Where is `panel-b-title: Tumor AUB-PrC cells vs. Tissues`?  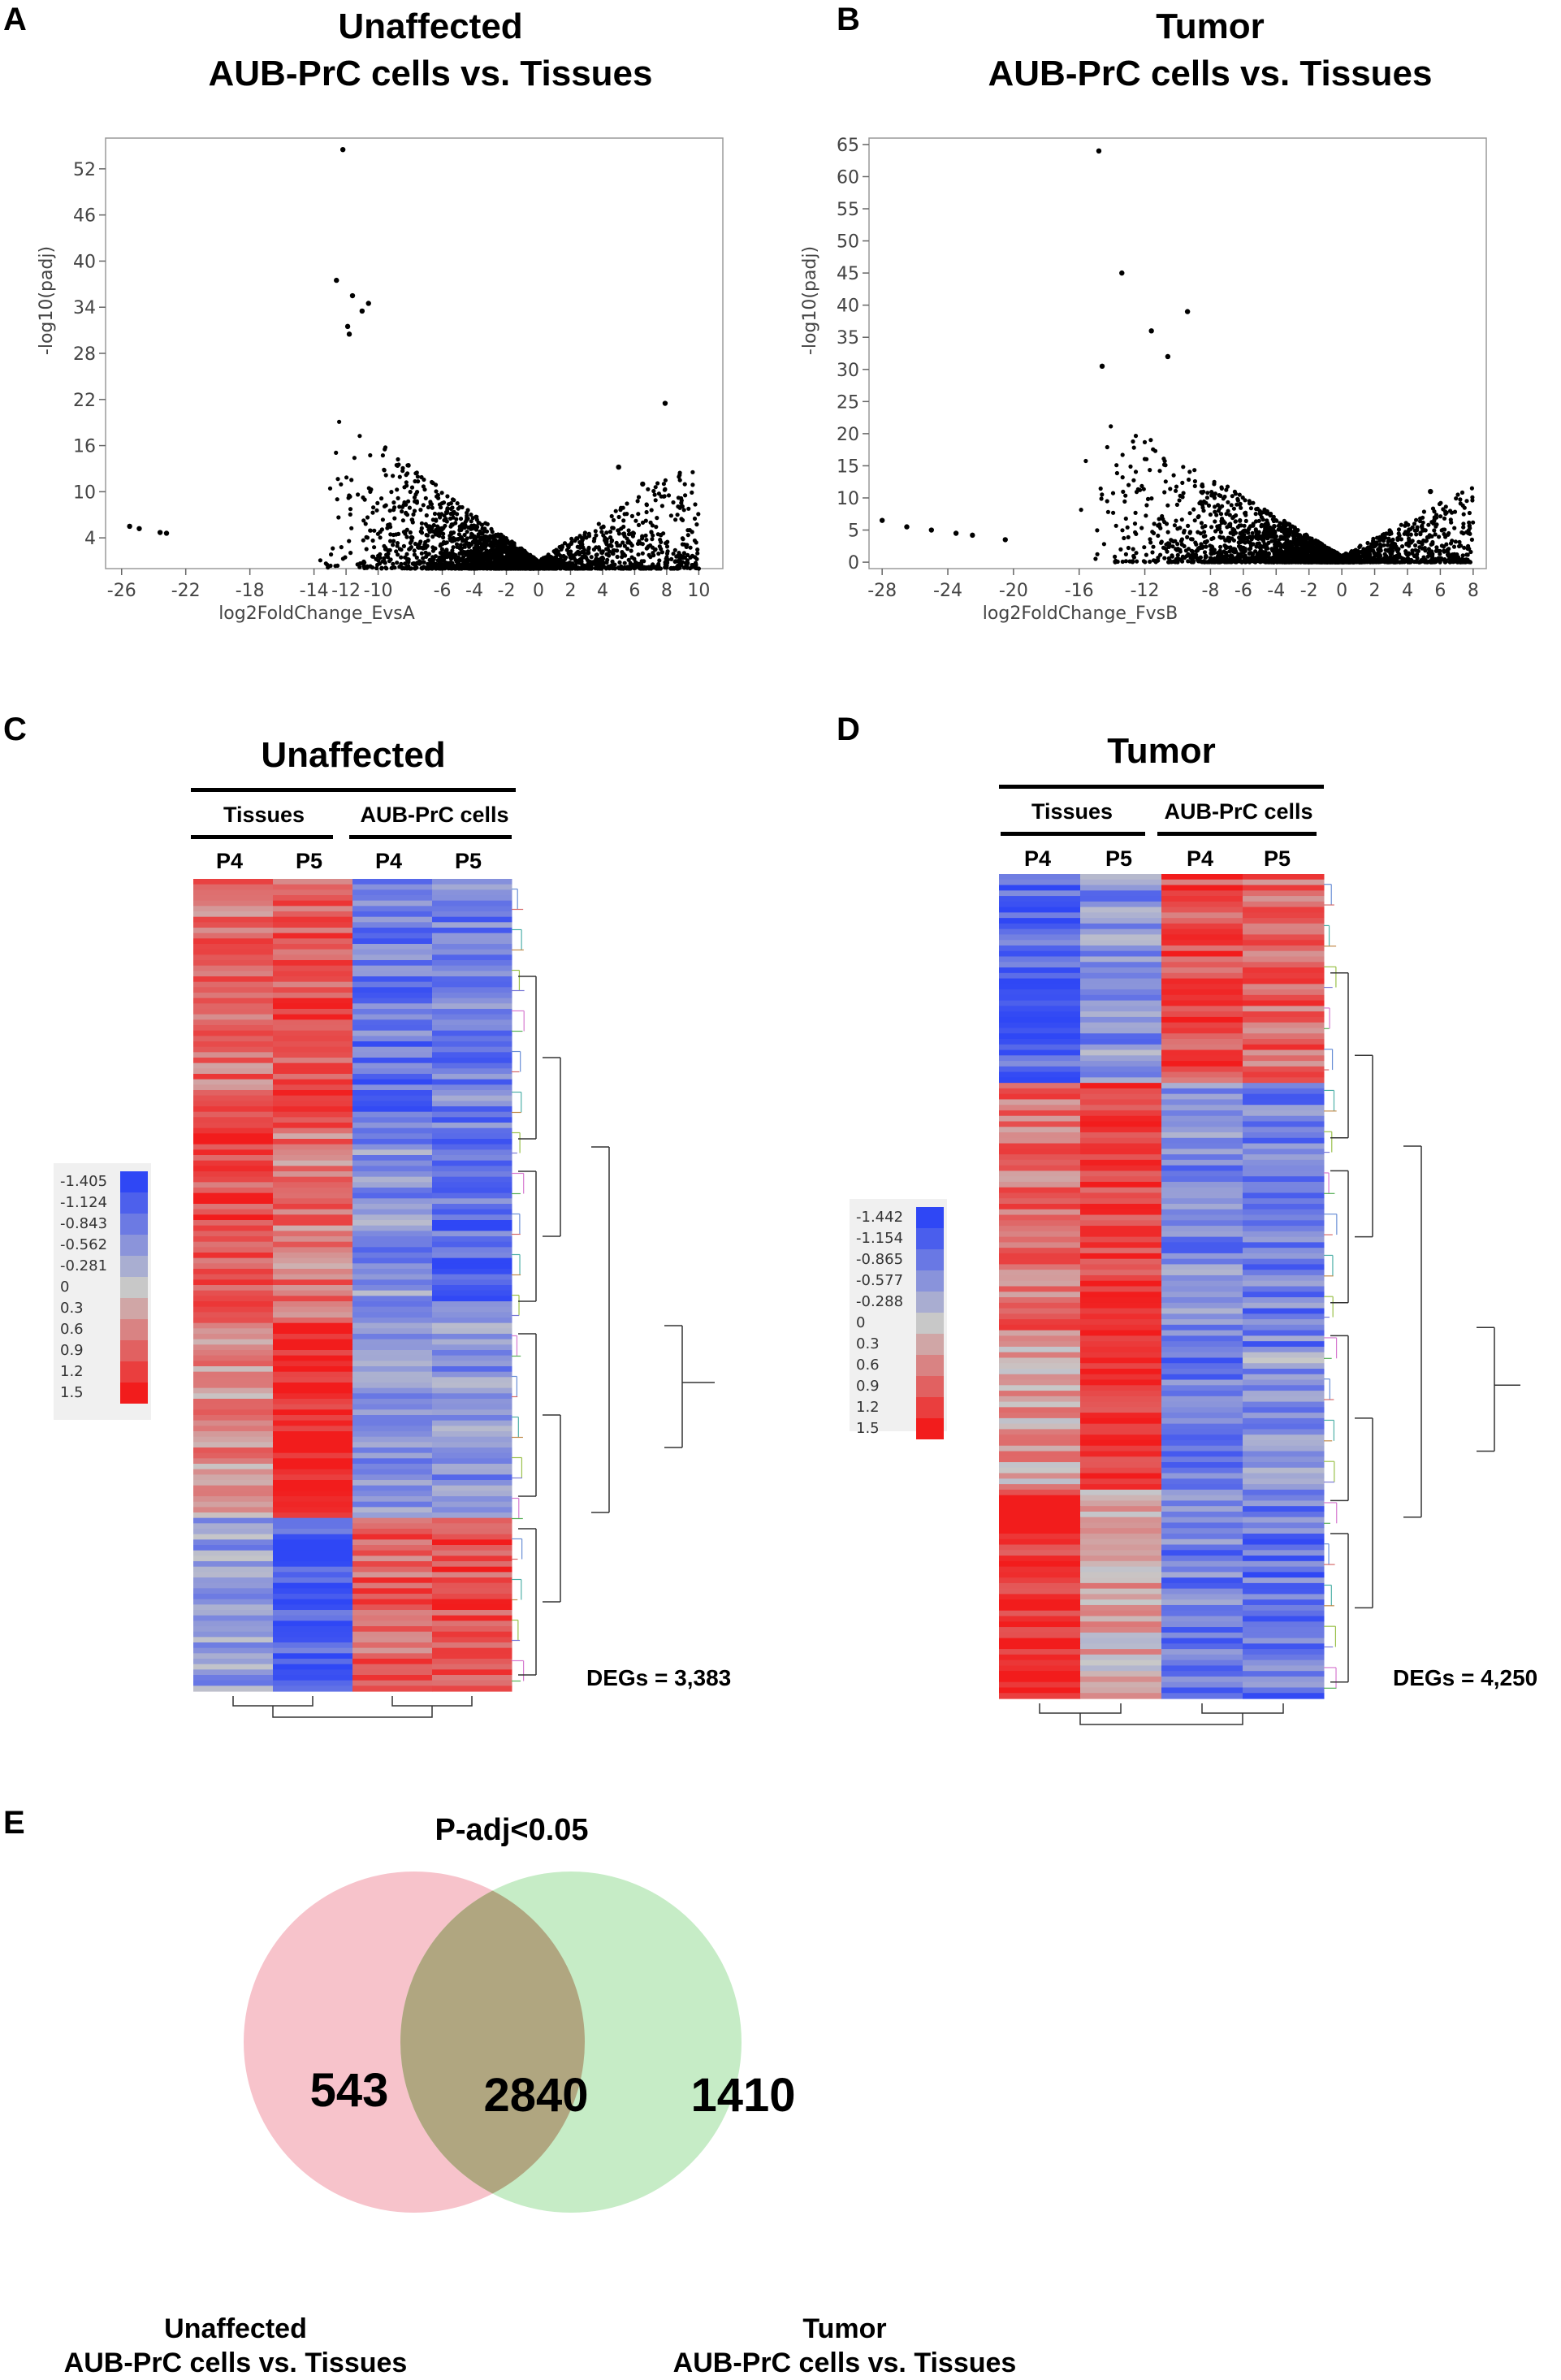
panel-b-title: Tumor AUB-PrC cells vs. Tissues is located at coordinates (1210, 50).